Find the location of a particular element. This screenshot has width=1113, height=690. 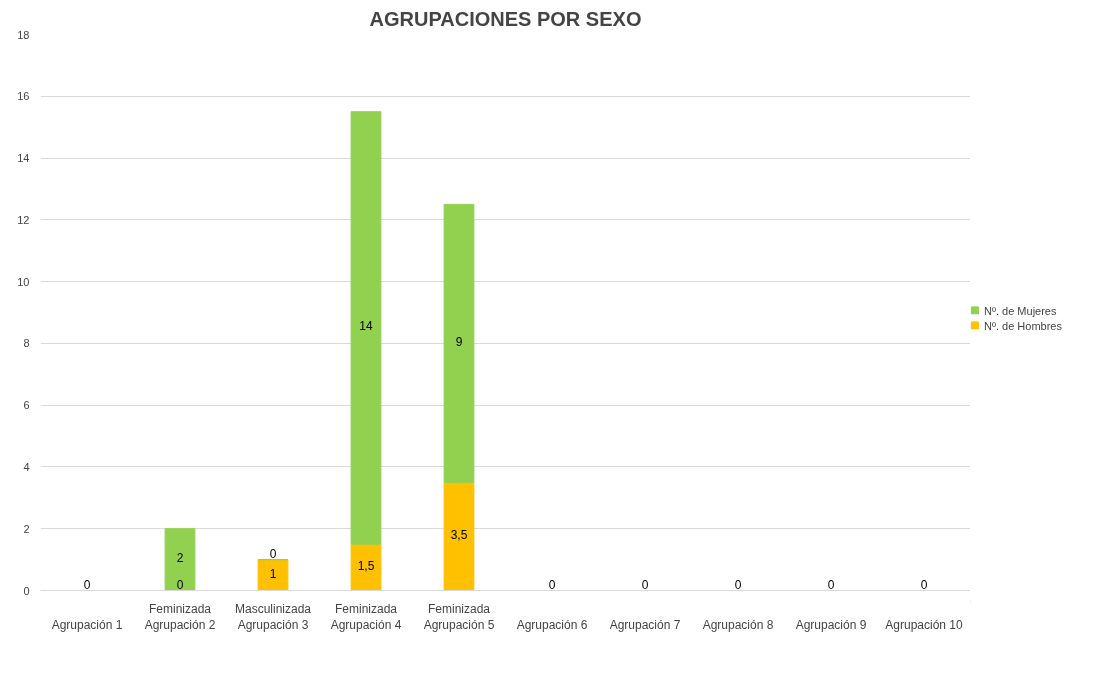

x-tick-label: Feminizada Agrupación 5 is located at coordinates (459, 617).